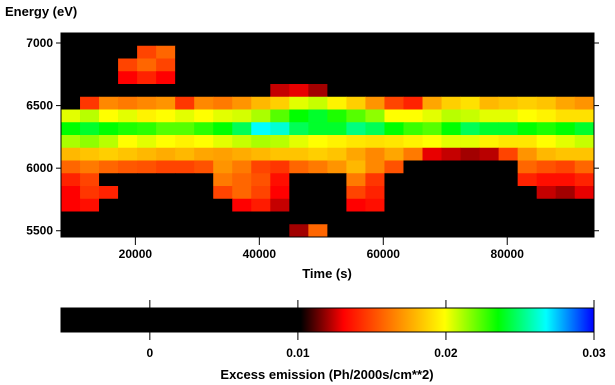 This screenshot has width=615, height=385. What do you see at coordinates (327, 273) in the screenshot?
I see `x-axis-label: Time (s)` at bounding box center [327, 273].